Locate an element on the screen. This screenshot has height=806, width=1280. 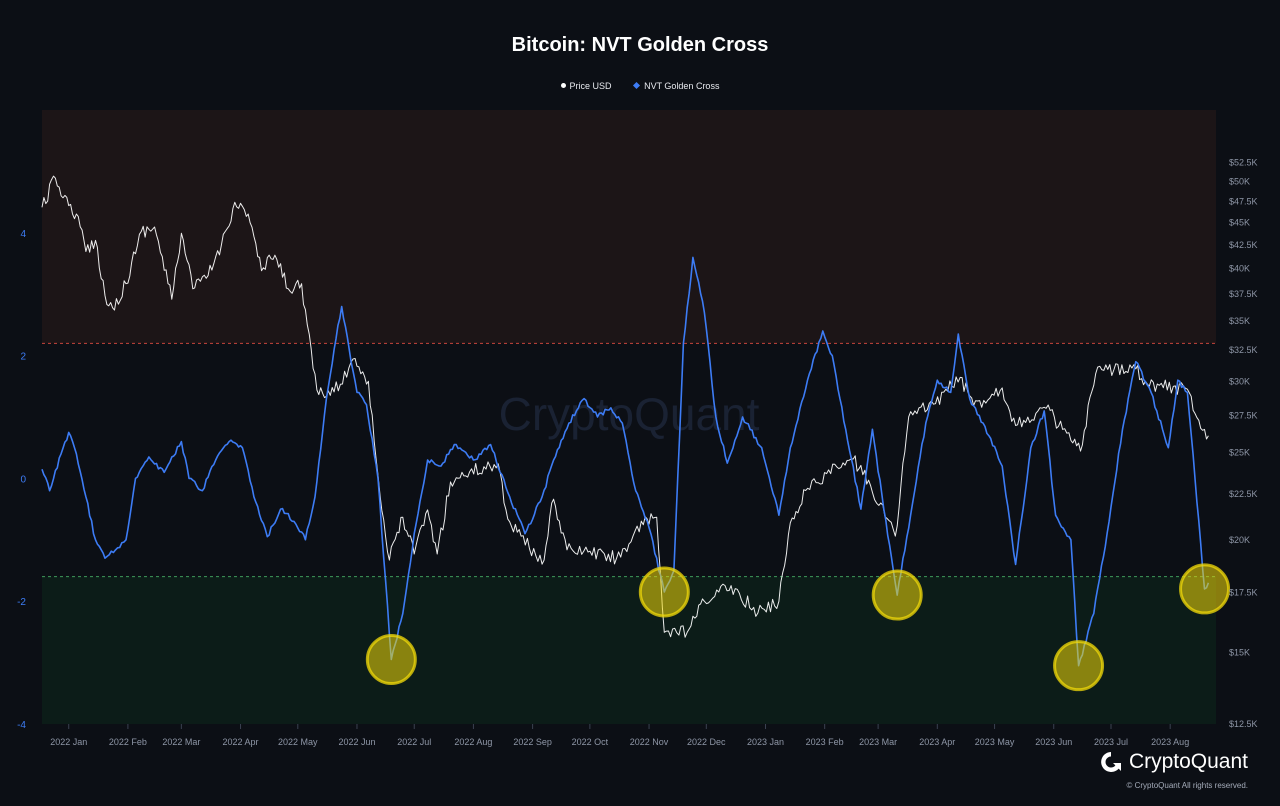
x-tick-label: 2022 Oct is located at coordinates (590, 742).